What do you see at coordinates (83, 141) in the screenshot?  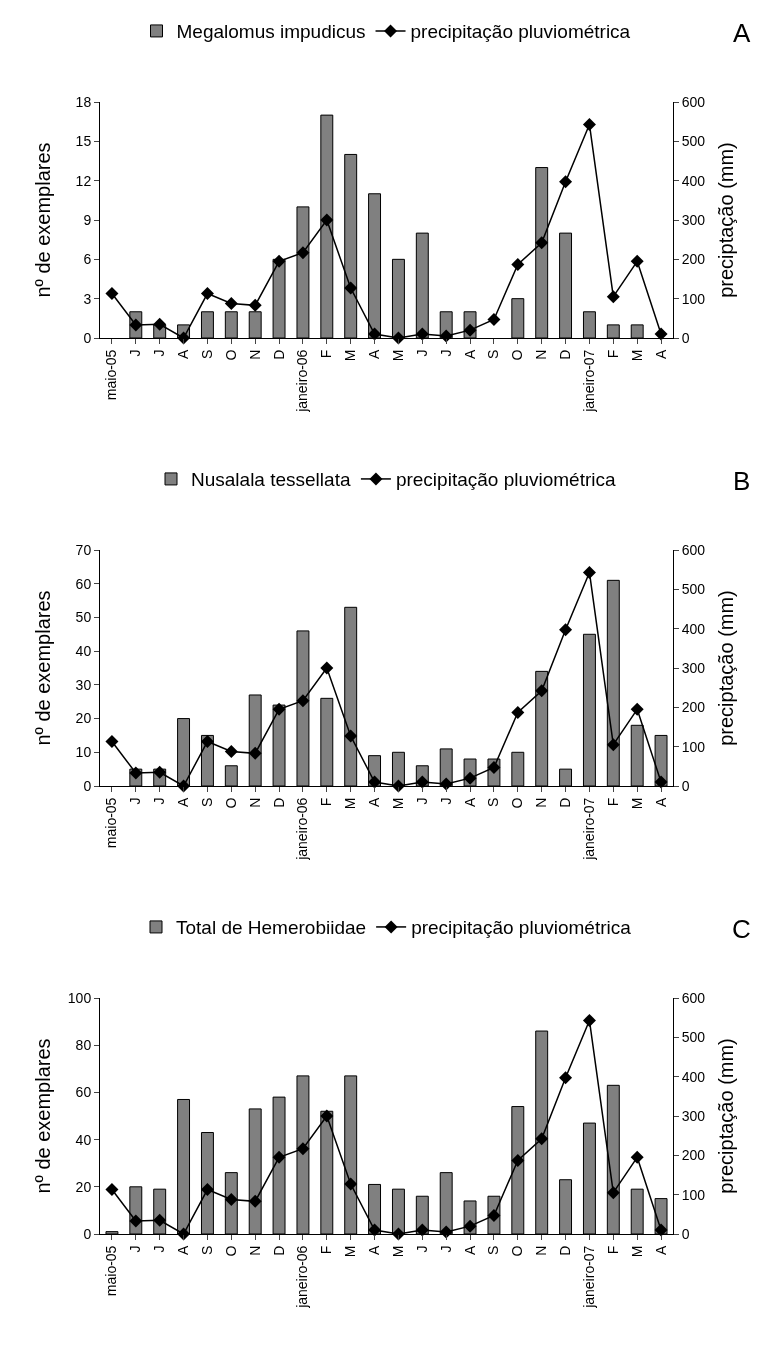 I see `y-tick-label: 15` at bounding box center [83, 141].